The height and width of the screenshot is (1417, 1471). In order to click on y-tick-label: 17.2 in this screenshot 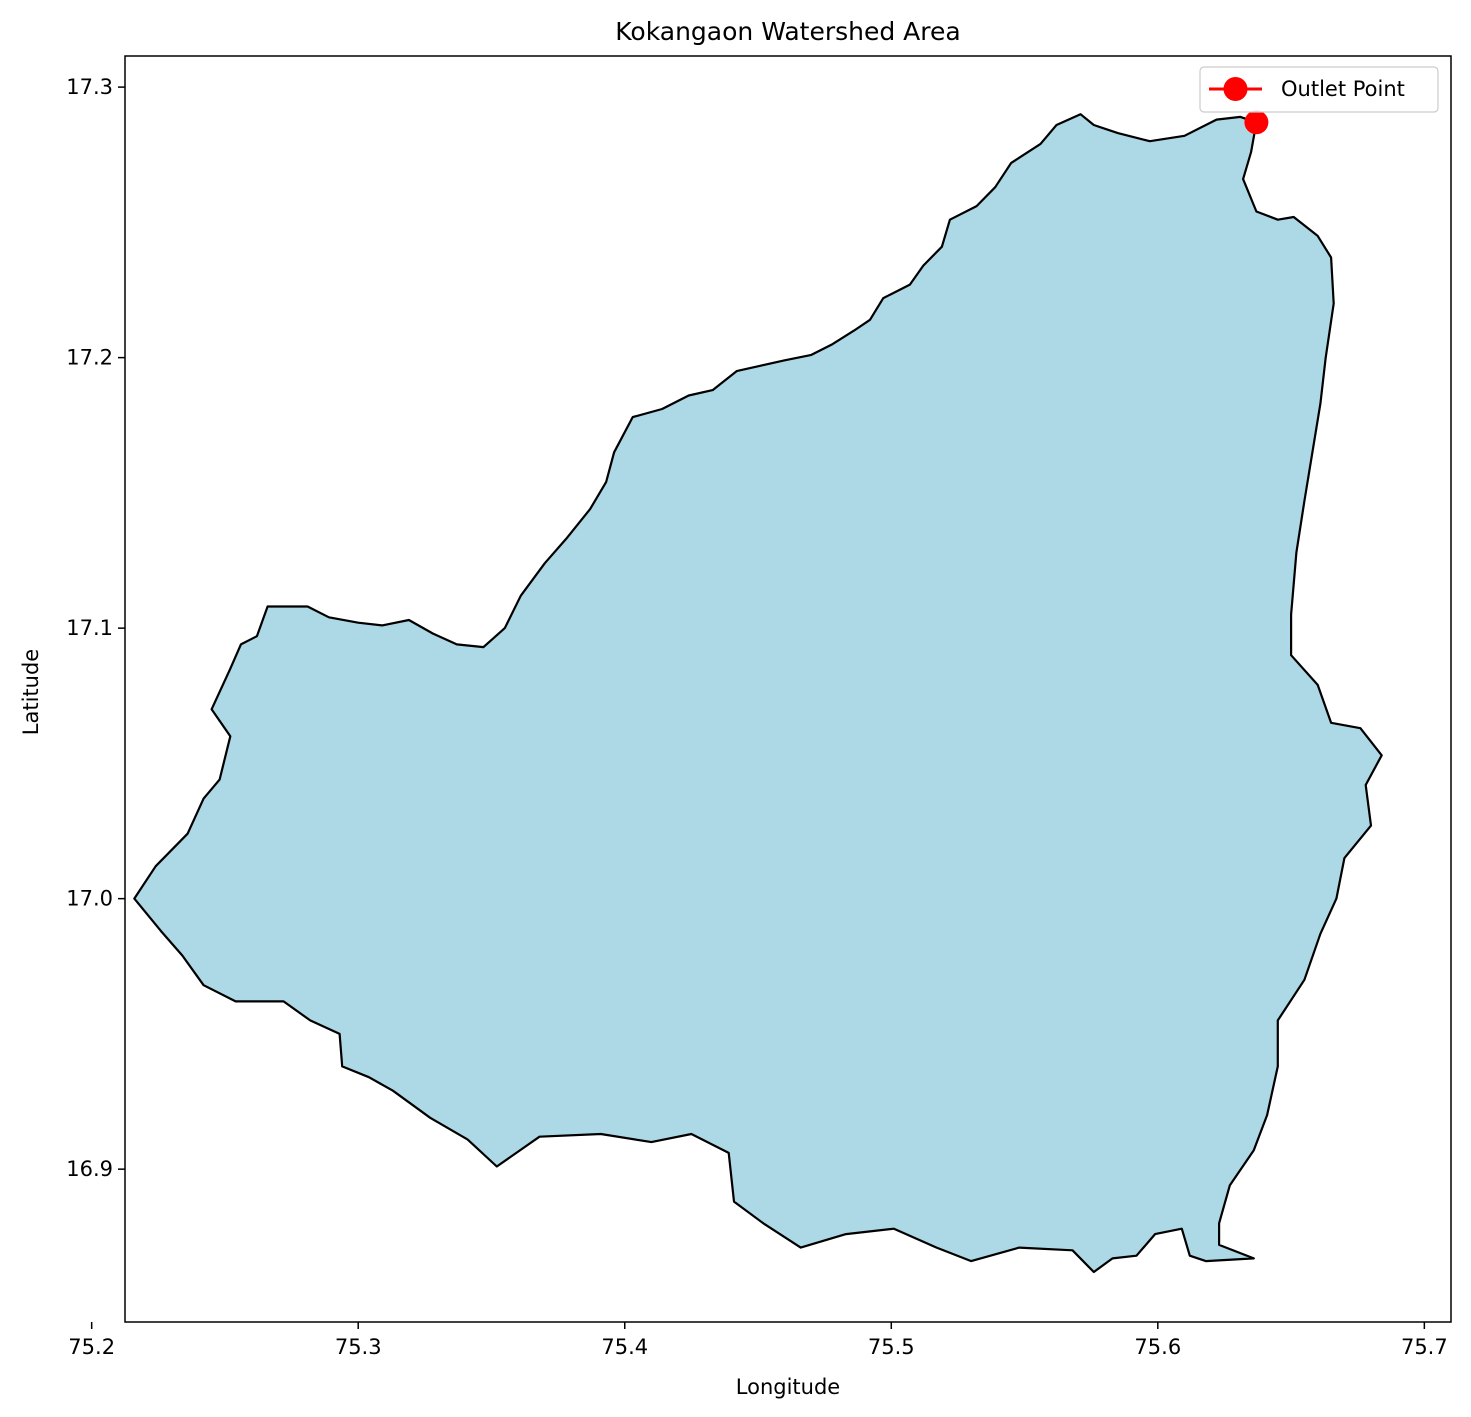, I will do `click(89, 358)`.